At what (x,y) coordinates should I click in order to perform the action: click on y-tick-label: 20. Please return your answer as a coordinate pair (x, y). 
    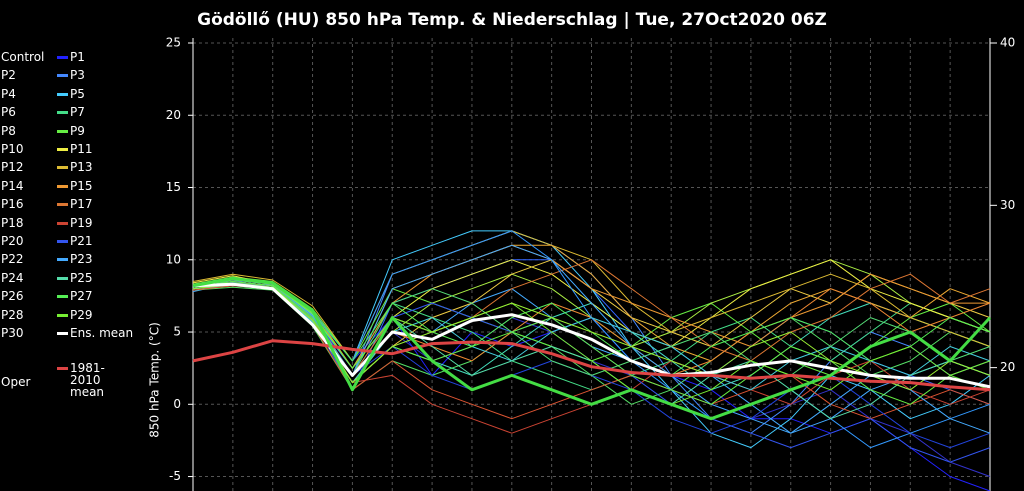
    Looking at the image, I should click on (173, 115).